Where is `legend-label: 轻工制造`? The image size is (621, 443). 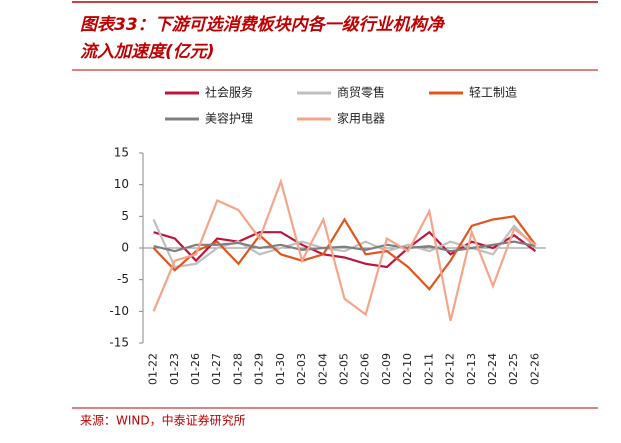 legend-label: 轻工制造 is located at coordinates (493, 93).